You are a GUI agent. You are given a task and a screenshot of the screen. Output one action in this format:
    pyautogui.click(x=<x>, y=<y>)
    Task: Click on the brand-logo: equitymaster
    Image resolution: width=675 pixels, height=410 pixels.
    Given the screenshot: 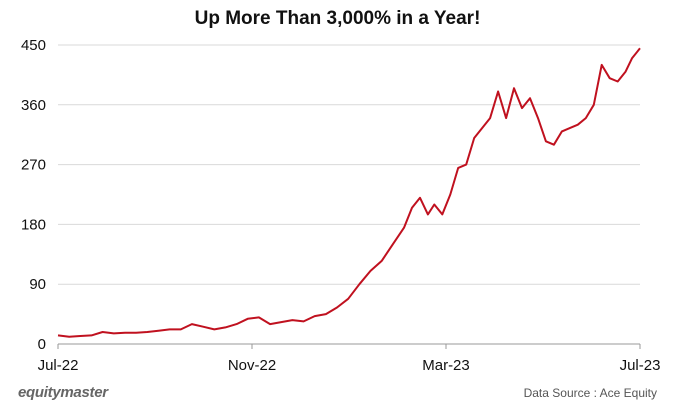 What is the action you would take?
    pyautogui.click(x=63, y=392)
    